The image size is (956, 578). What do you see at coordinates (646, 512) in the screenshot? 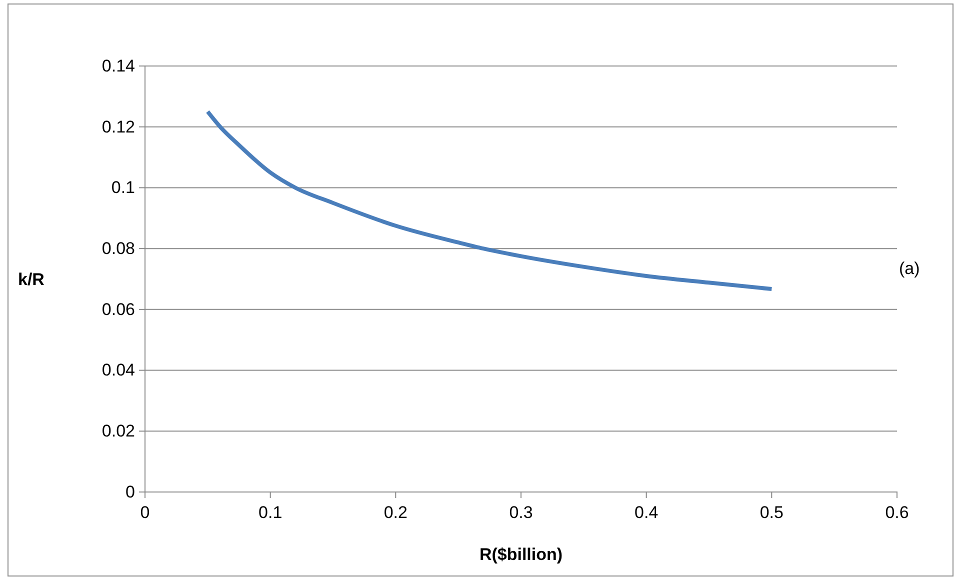
I see `x-tick-label: 0.4` at bounding box center [646, 512].